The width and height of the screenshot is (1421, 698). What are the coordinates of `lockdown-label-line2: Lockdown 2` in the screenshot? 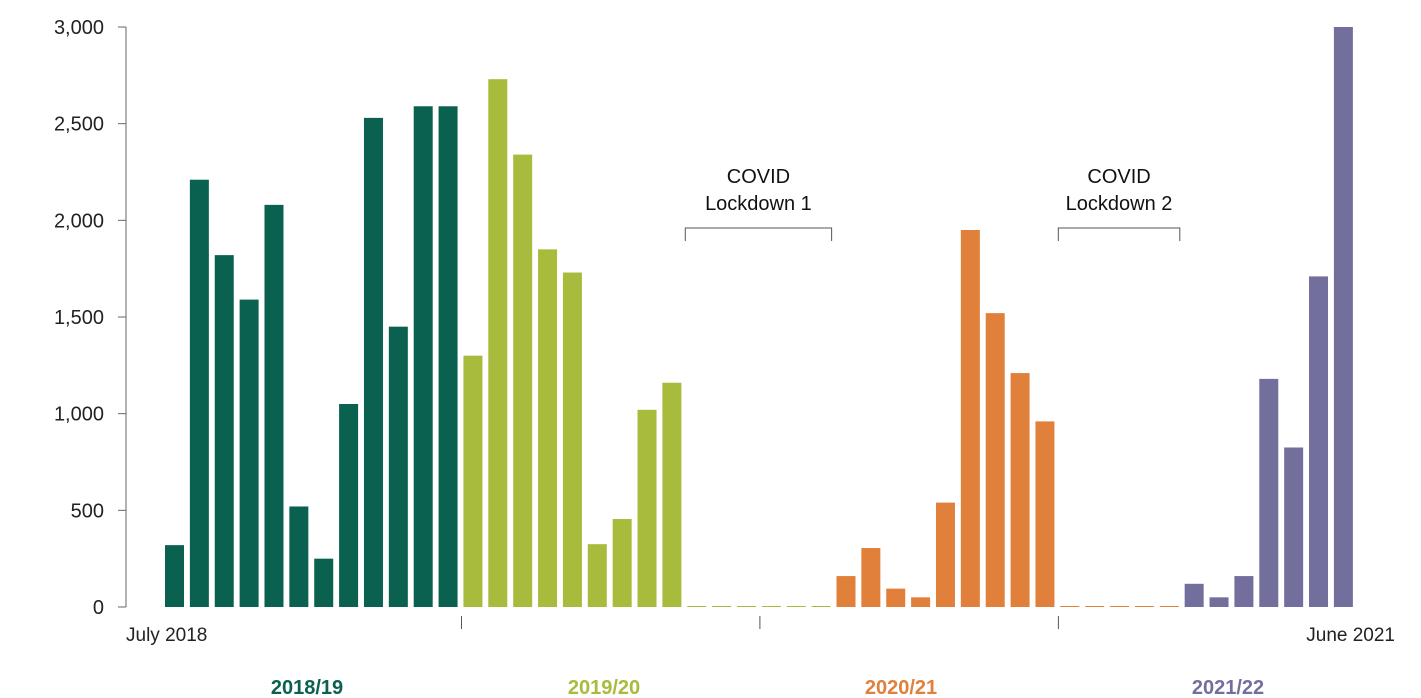 It's located at (1119, 204).